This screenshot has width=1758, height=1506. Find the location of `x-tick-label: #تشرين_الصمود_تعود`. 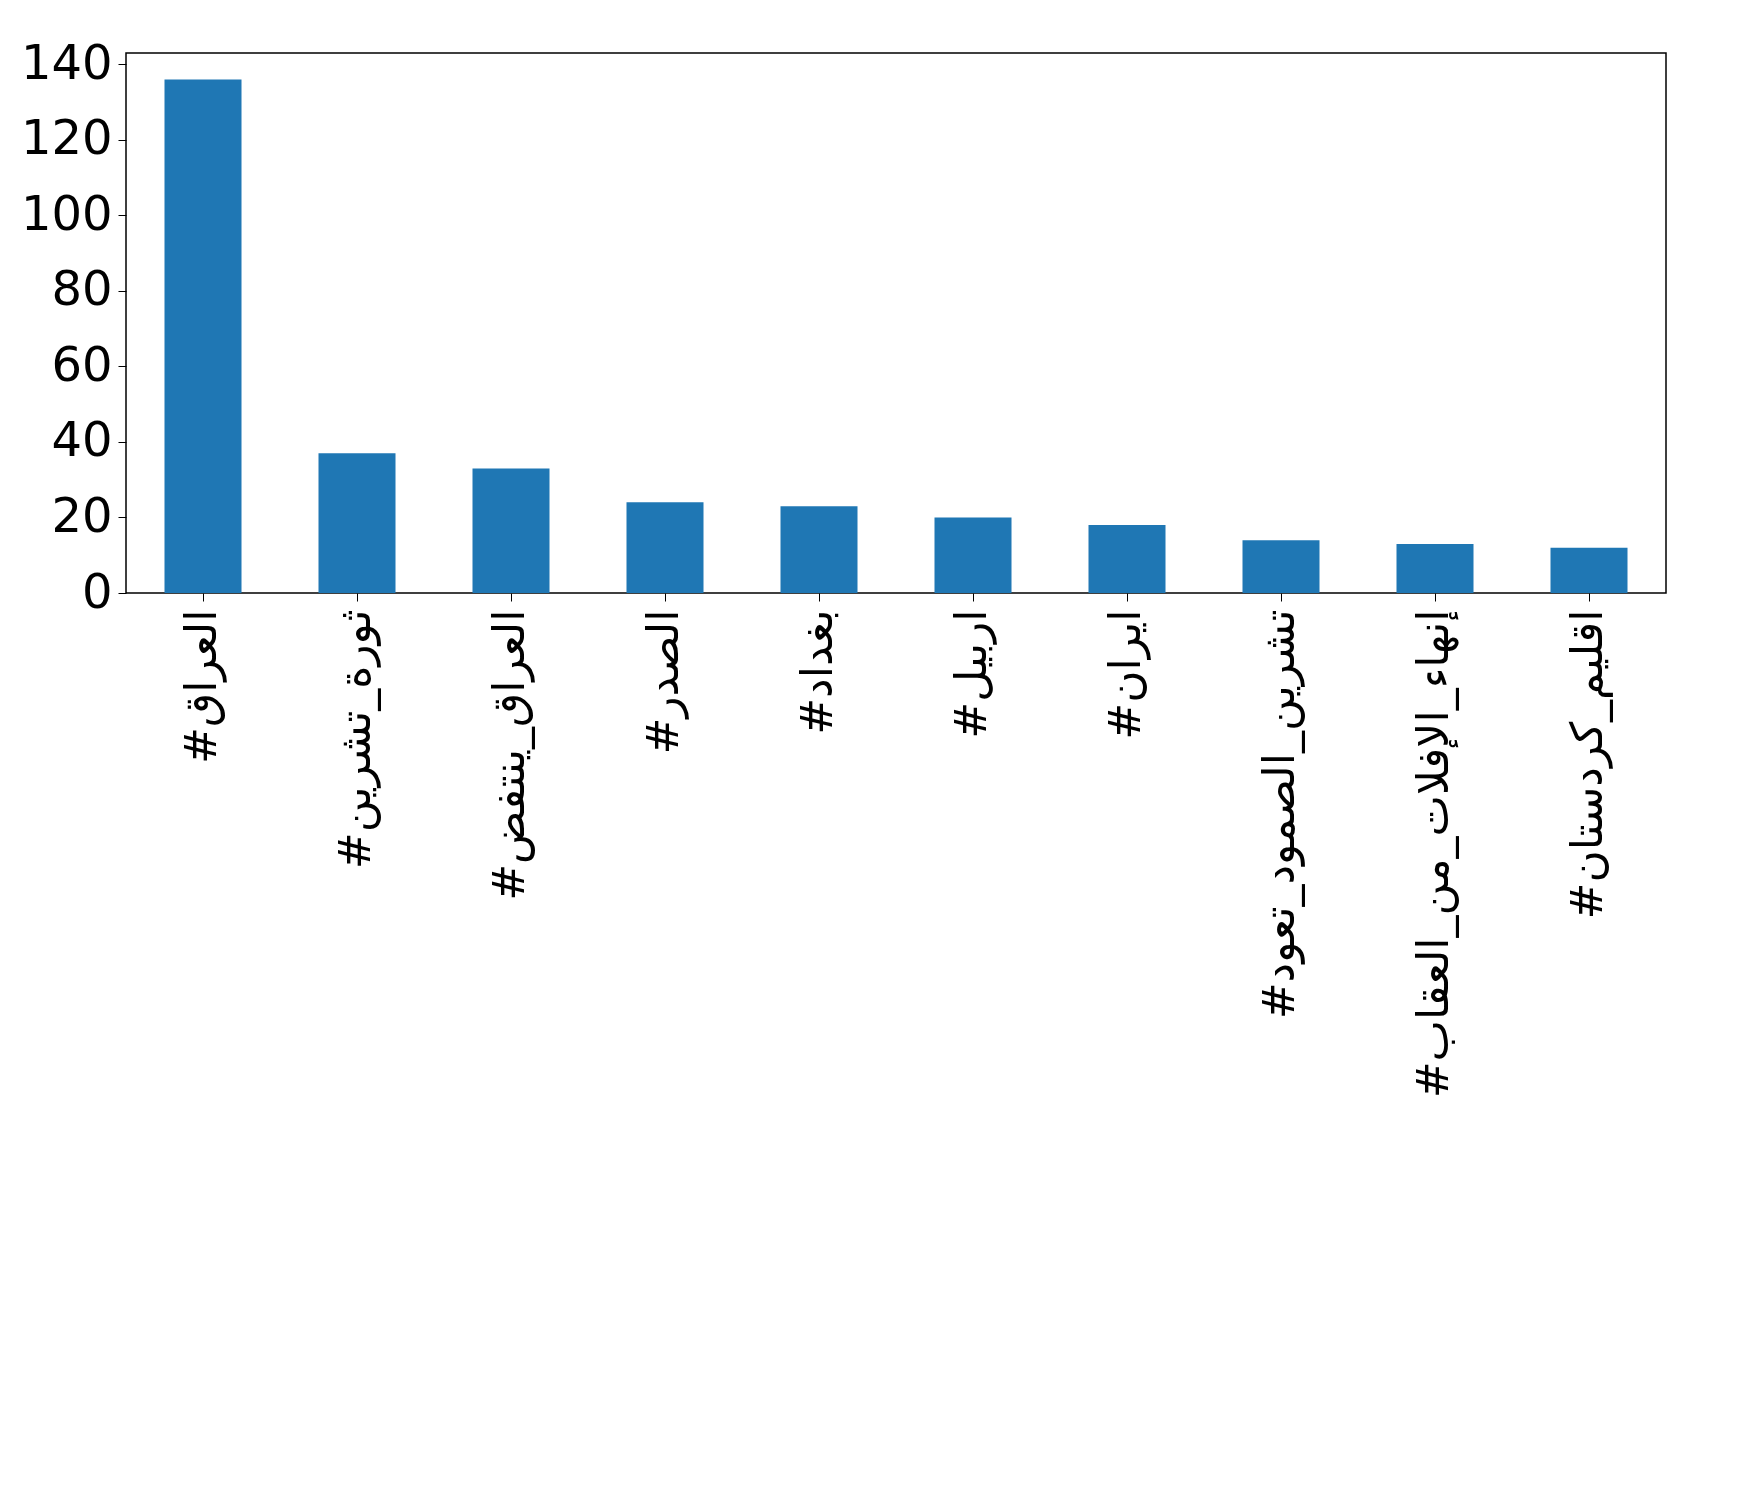

x-tick-label: #تشرين_الصمود_تعود is located at coordinates (1279, 814).